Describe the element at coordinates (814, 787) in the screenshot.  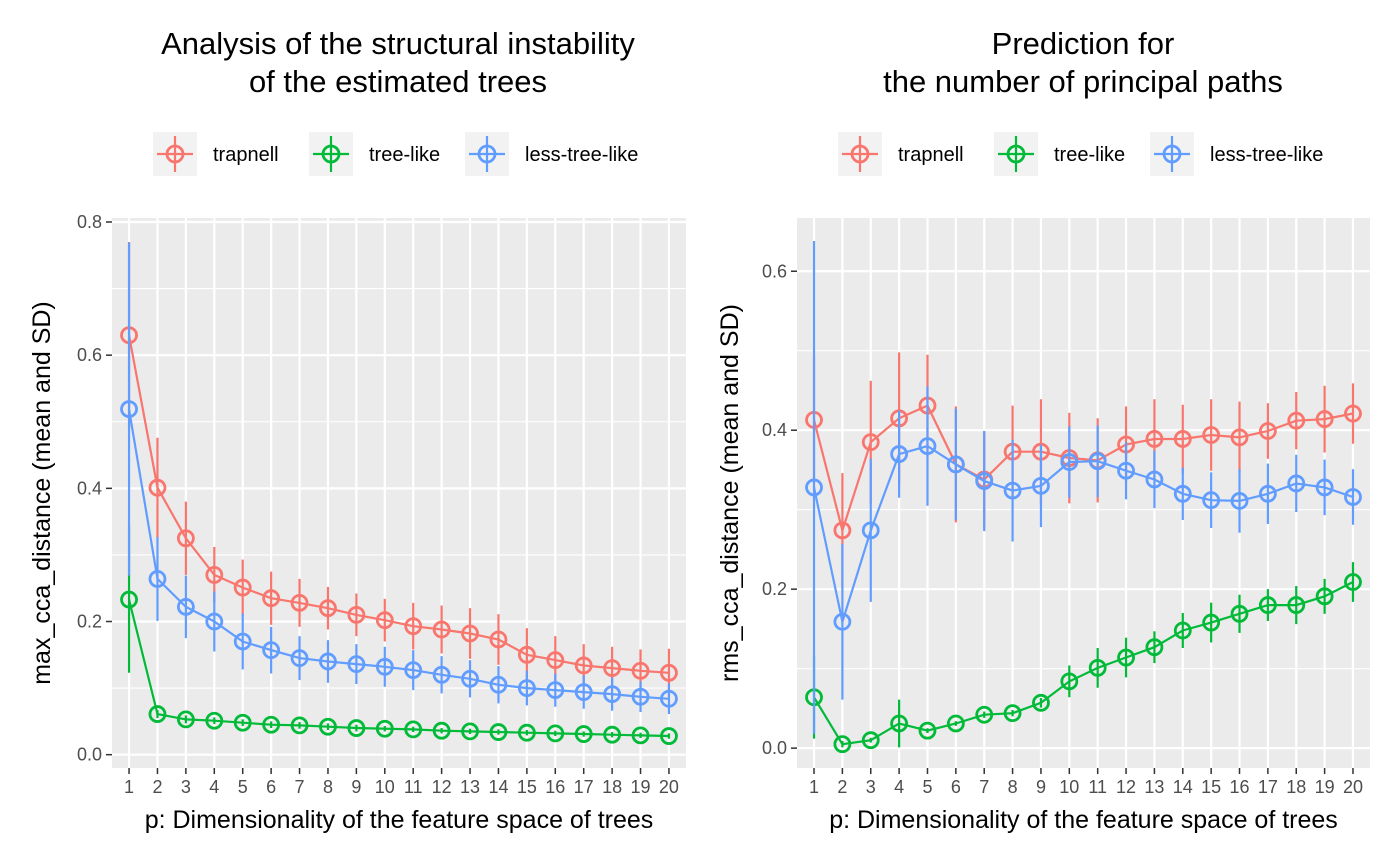
I see `x-tick-label: 1` at that location.